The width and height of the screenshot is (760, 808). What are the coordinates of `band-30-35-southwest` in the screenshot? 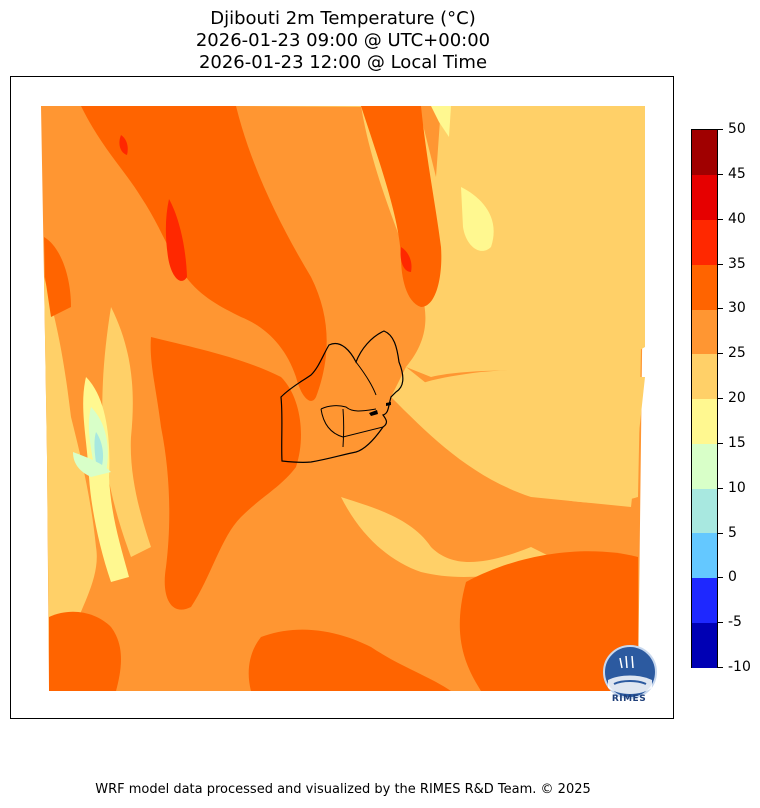 It's located at (85, 651).